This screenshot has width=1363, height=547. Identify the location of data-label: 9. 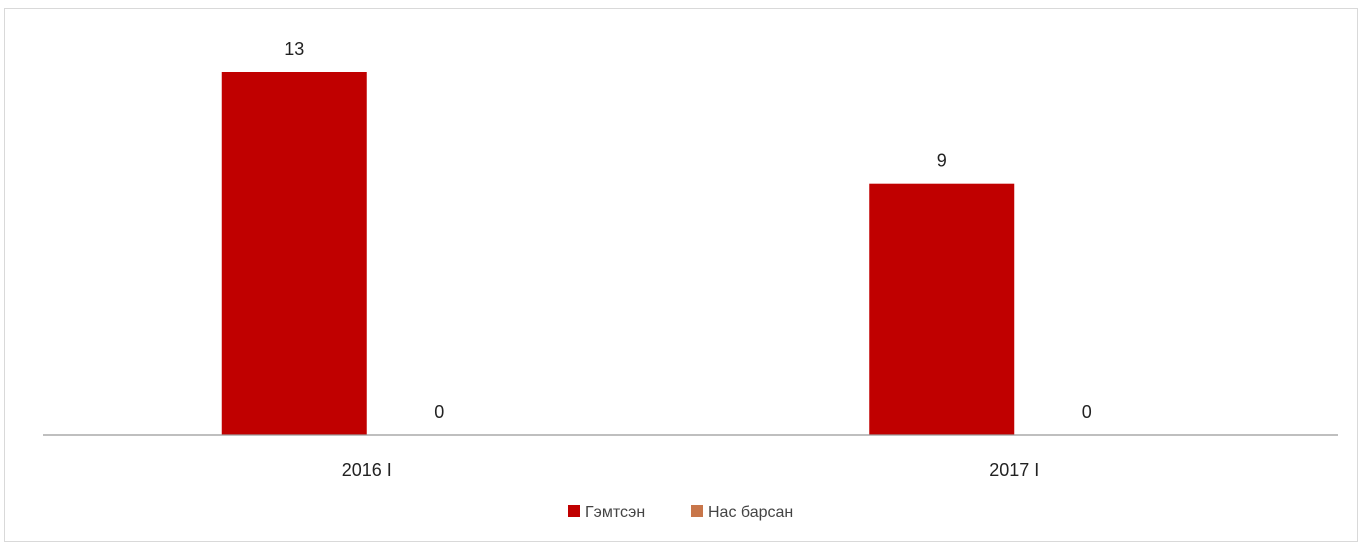
(942, 161).